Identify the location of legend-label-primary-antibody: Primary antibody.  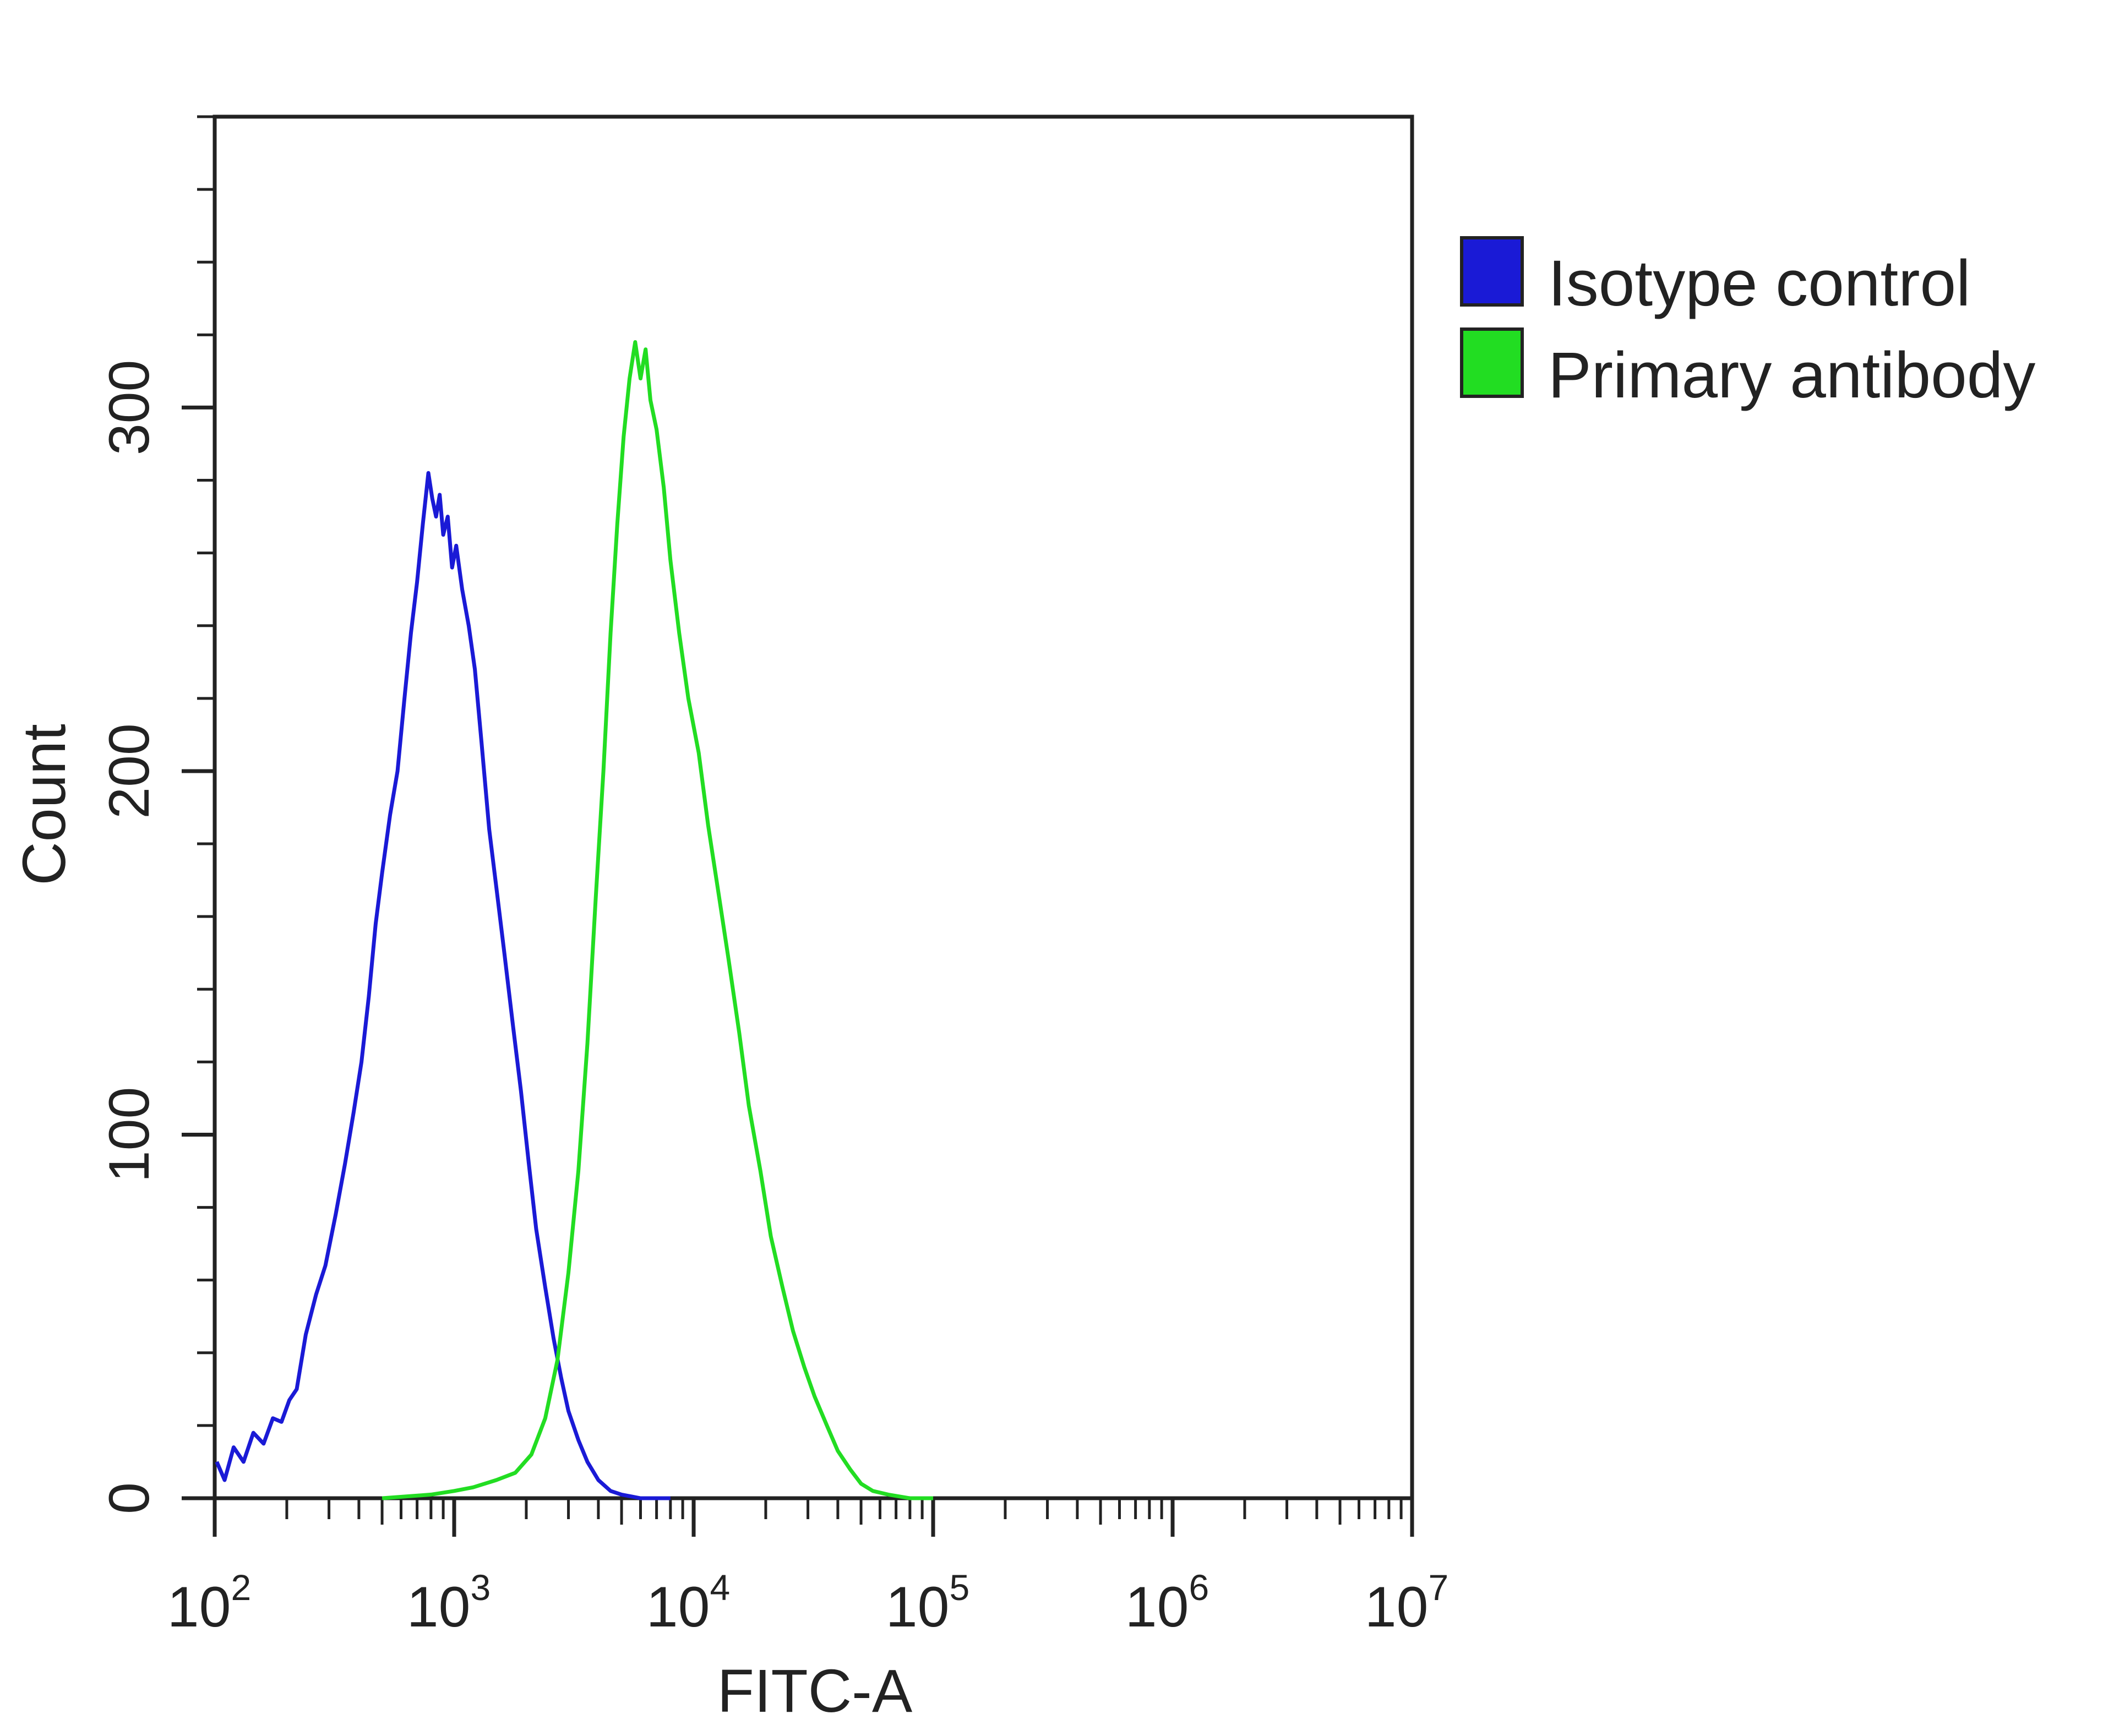
(1792, 376).